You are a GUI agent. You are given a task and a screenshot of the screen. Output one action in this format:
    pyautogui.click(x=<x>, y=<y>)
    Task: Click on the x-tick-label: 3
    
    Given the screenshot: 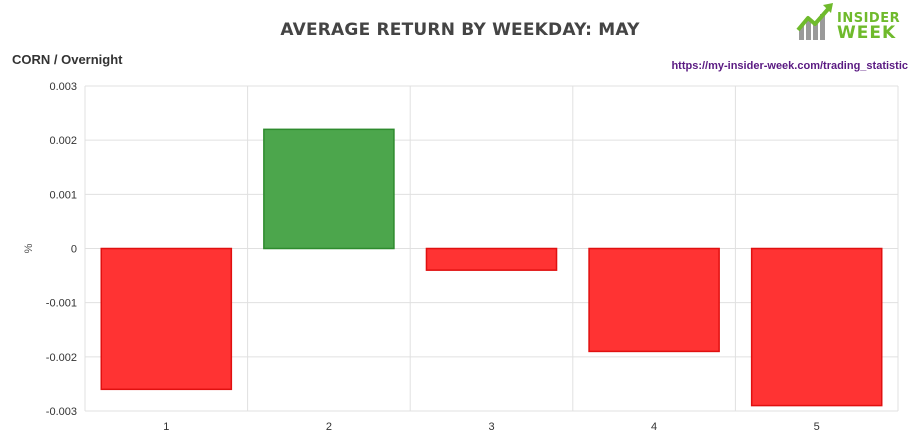 What is the action you would take?
    pyautogui.click(x=491, y=427)
    